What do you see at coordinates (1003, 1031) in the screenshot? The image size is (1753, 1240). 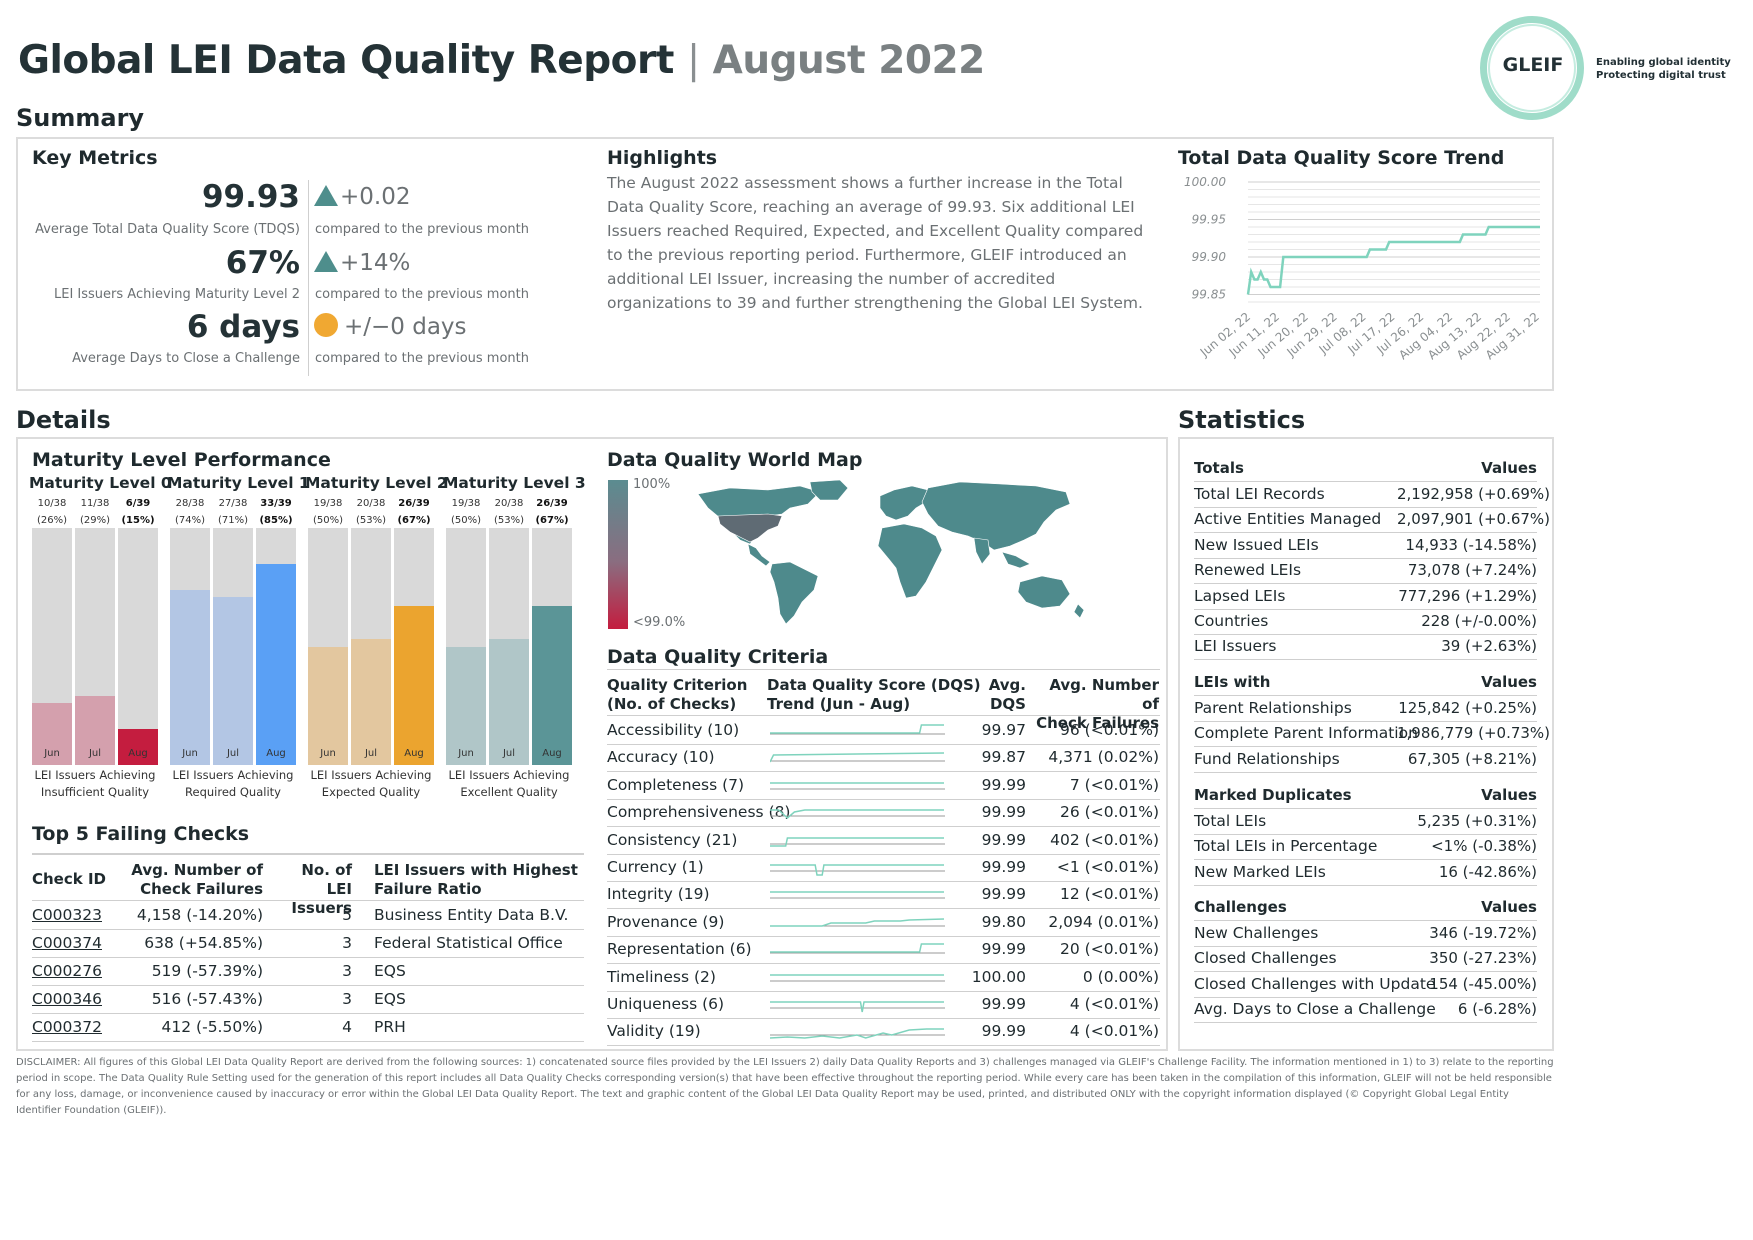 I see `criteria-avg-dqs: 99.99` at bounding box center [1003, 1031].